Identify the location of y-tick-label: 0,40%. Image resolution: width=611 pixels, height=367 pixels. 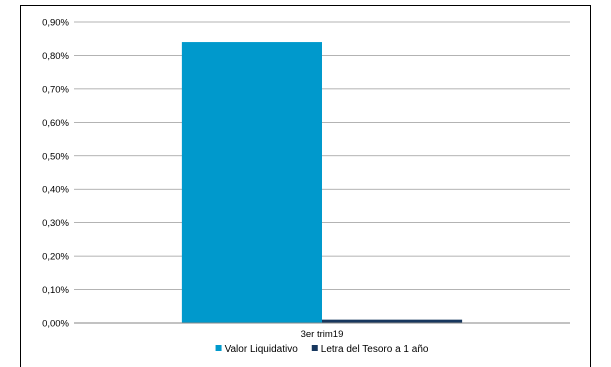
(55, 190).